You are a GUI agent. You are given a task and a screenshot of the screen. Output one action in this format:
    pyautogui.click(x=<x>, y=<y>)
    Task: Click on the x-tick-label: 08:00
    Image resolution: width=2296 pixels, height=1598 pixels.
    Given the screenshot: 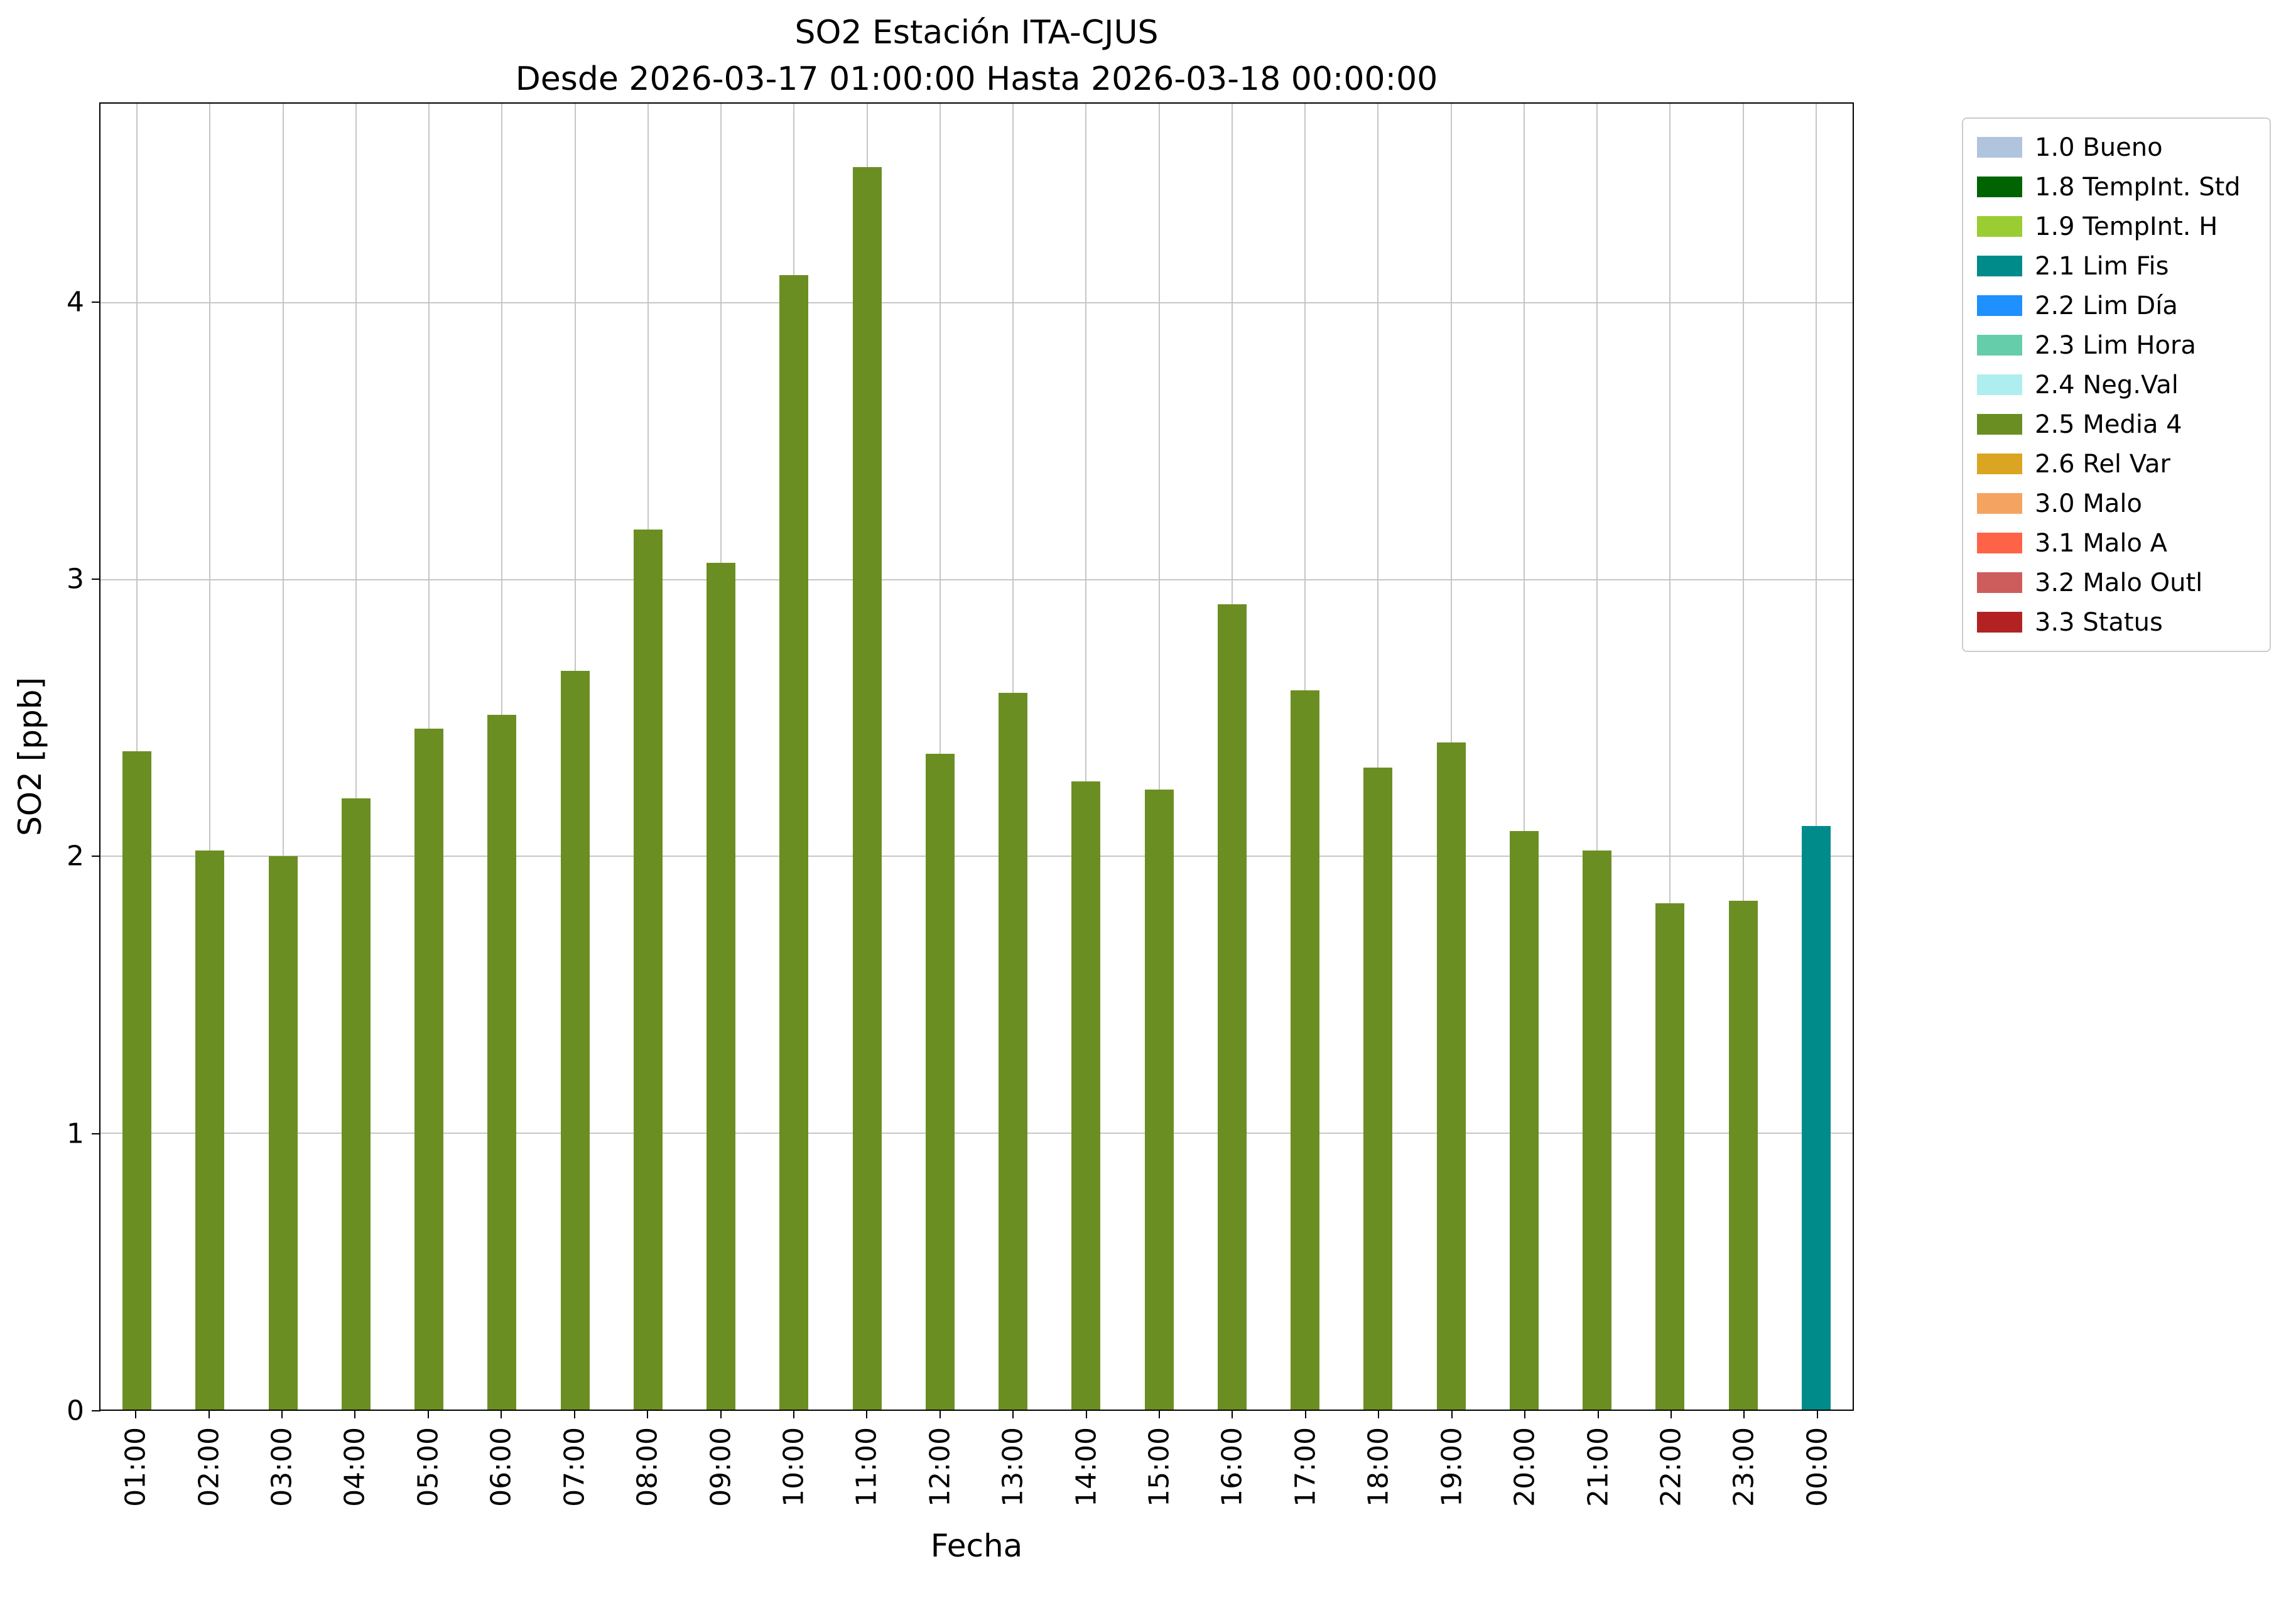 What is the action you would take?
    pyautogui.click(x=647, y=1467)
    